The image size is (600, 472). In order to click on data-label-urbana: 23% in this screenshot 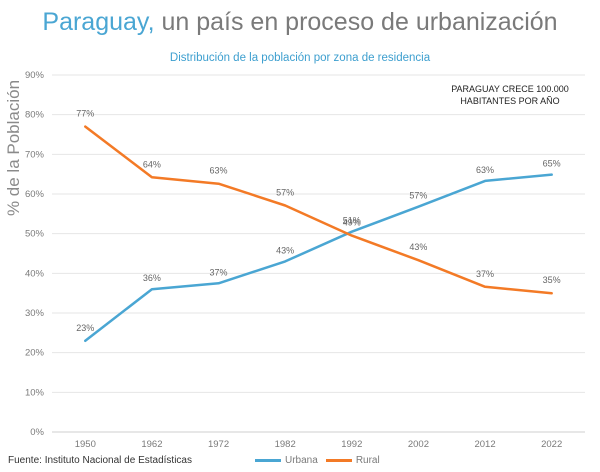, I will do `click(85, 328)`.